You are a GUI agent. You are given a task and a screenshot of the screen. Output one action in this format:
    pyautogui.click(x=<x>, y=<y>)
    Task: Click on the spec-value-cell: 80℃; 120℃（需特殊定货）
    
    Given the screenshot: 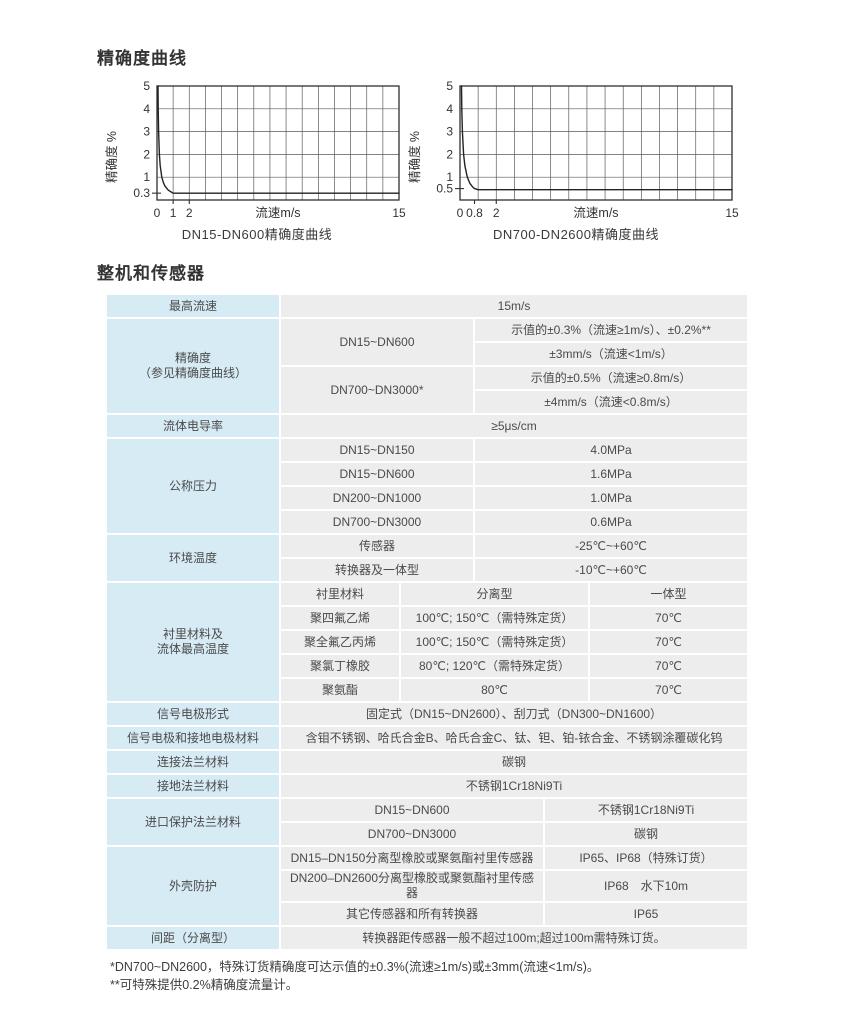 What is the action you would take?
    pyautogui.click(x=494, y=666)
    